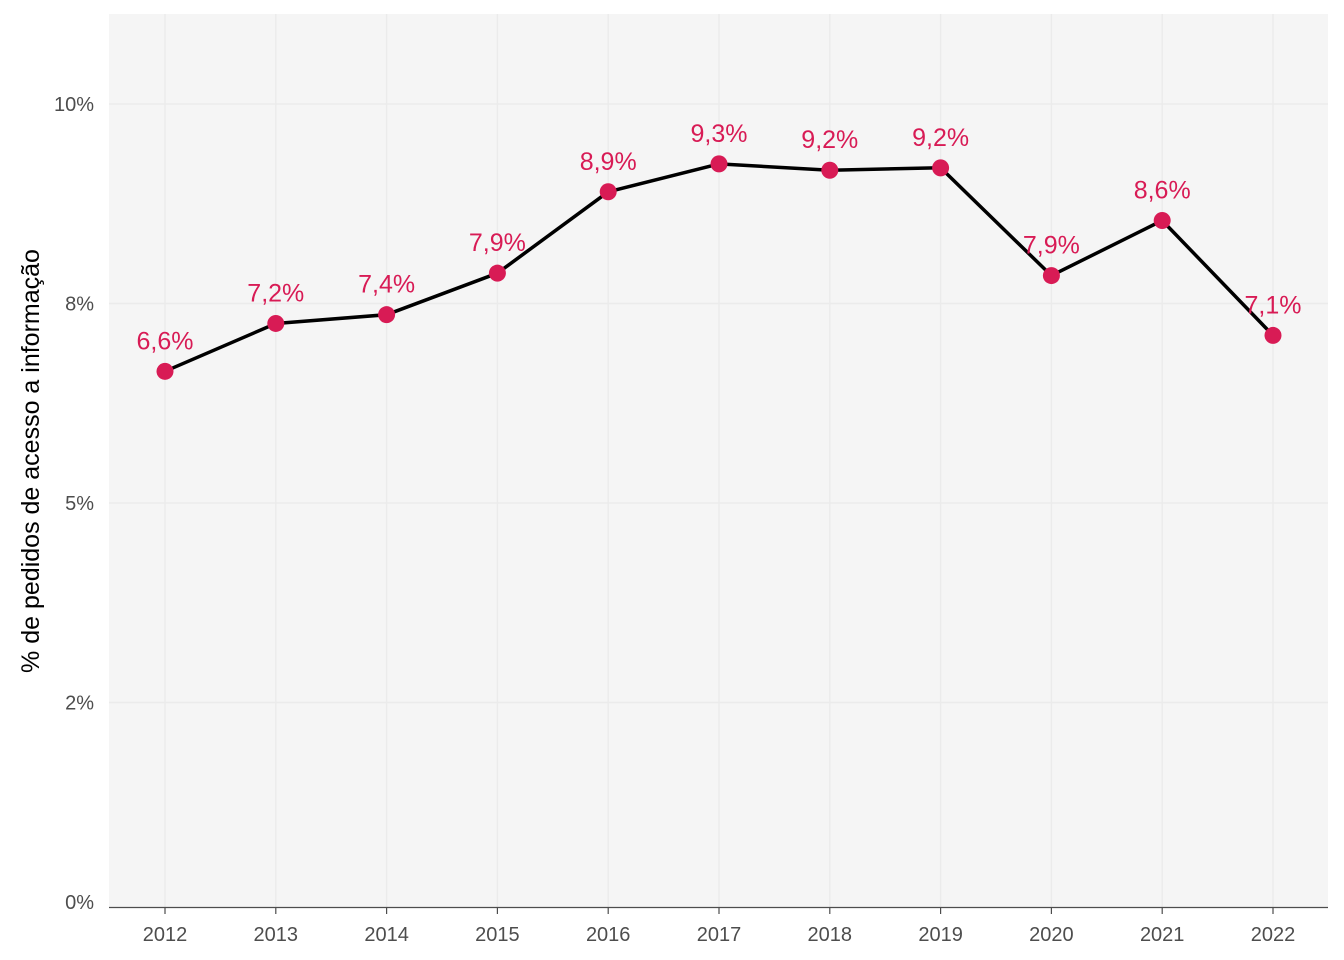  Describe the element at coordinates (276, 935) in the screenshot. I see `x-tick-label: 2013` at that location.